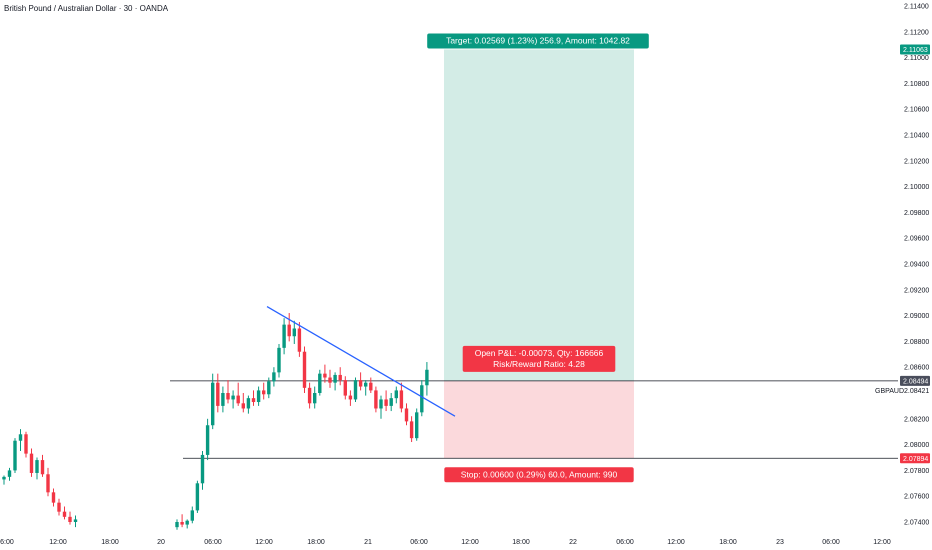  I want to click on position-lines, so click(534, 419).